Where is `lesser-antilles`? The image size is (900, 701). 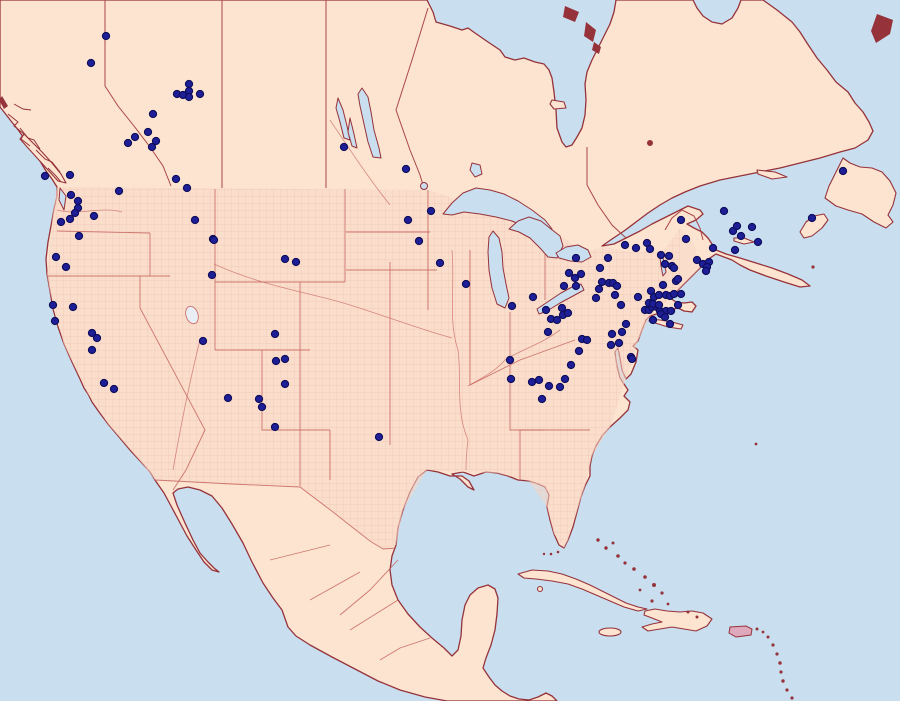 lesser-antilles is located at coordinates (774, 663).